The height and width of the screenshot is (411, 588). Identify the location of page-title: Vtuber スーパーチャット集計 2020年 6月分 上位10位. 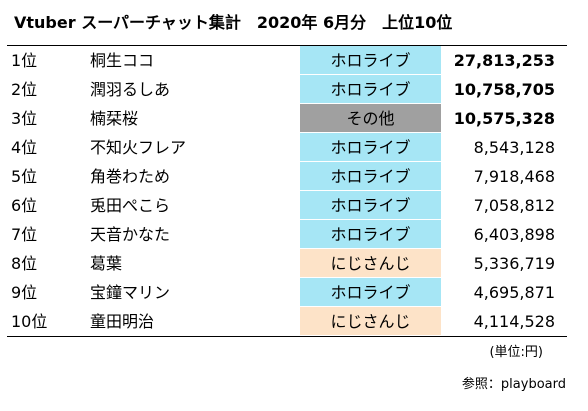
(233, 22).